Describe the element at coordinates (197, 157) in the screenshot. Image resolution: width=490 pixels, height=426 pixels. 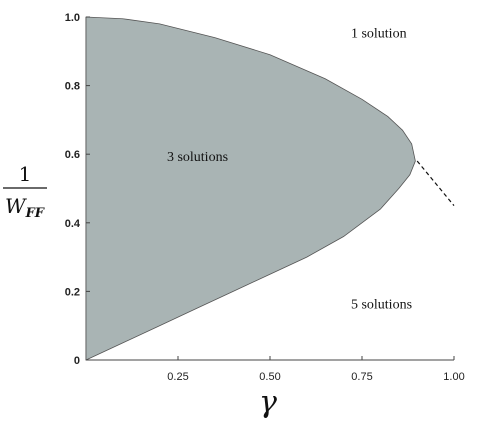
I see `region-annotation: 3 solutions` at that location.